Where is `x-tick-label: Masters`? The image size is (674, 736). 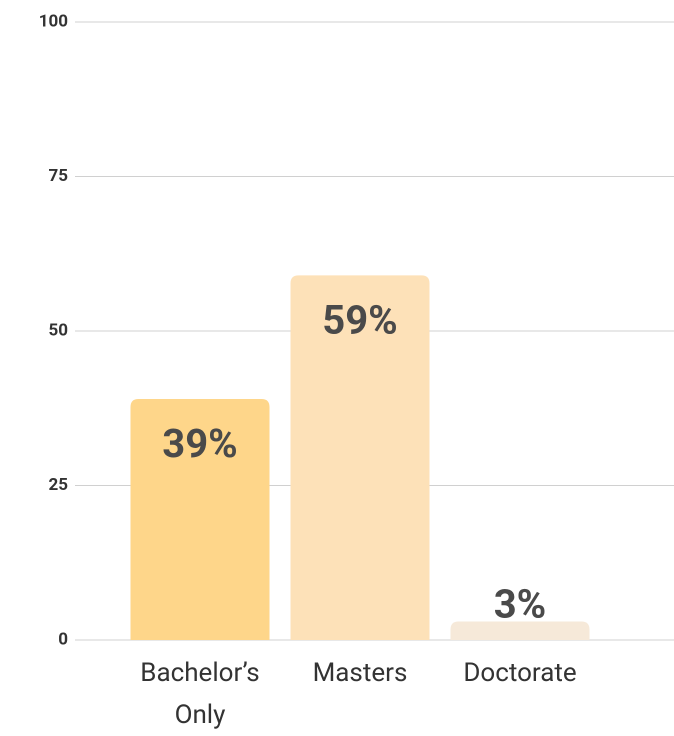
x-tick-label: Masters is located at coordinates (360, 673).